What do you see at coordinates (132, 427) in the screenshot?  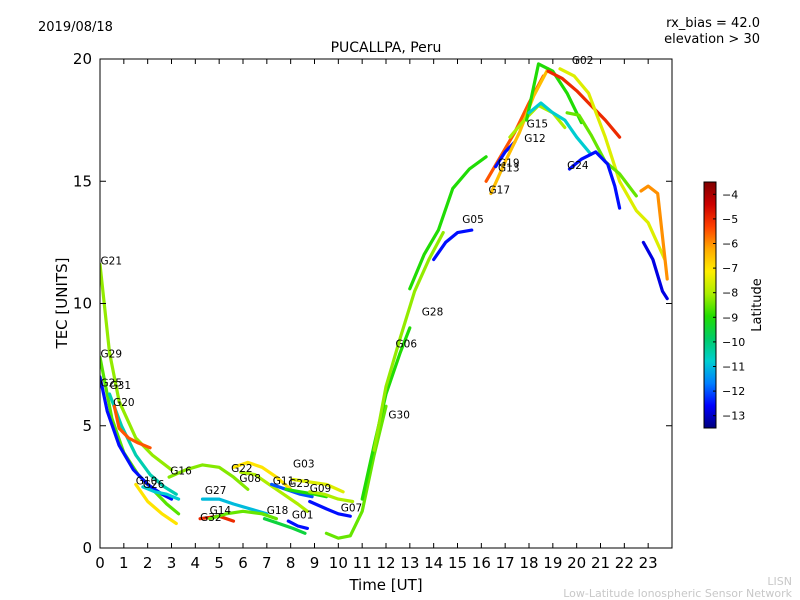 I see `series-g20` at bounding box center [132, 427].